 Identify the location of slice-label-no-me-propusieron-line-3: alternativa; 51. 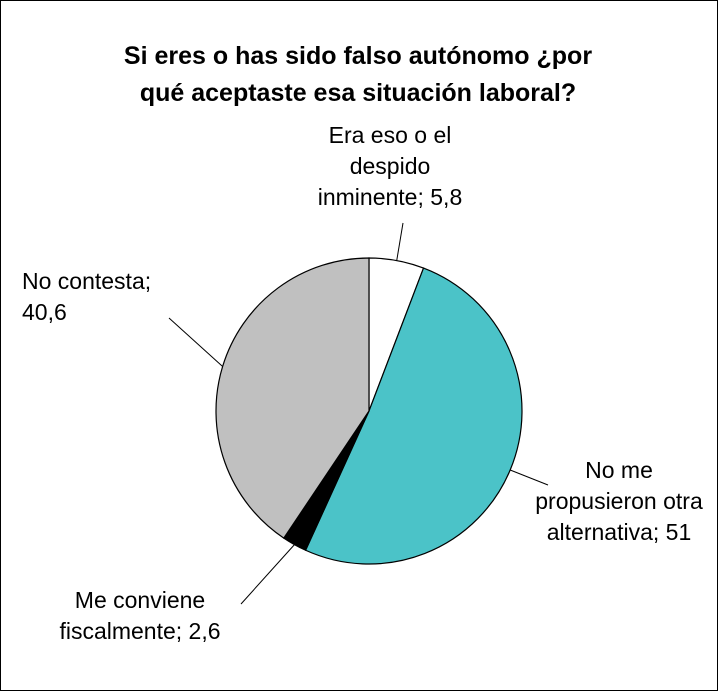
(619, 532).